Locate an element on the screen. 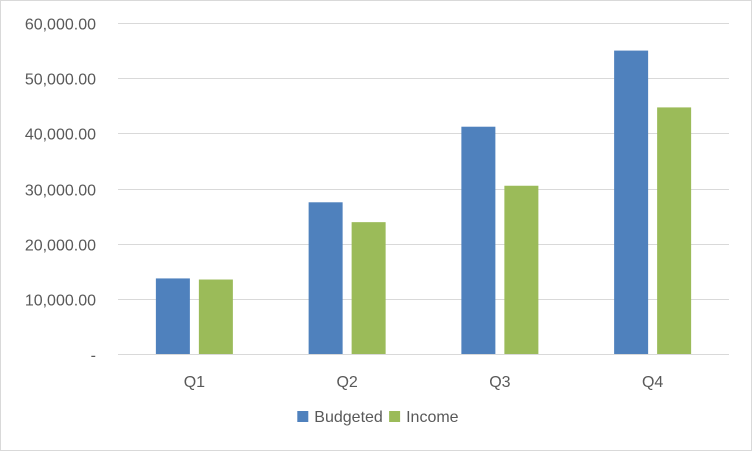  legend-label-budgeted: Budgeted is located at coordinates (348, 417).